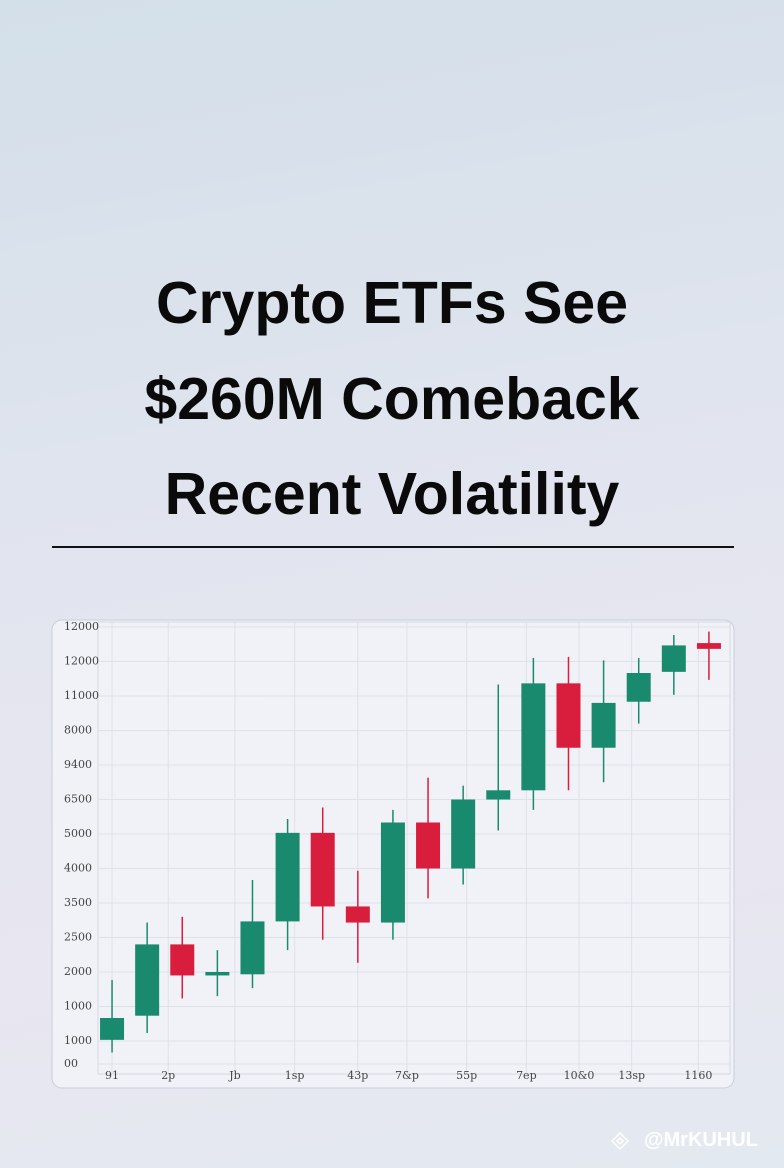  What do you see at coordinates (78, 799) in the screenshot?
I see `y-tick-label: 6500` at bounding box center [78, 799].